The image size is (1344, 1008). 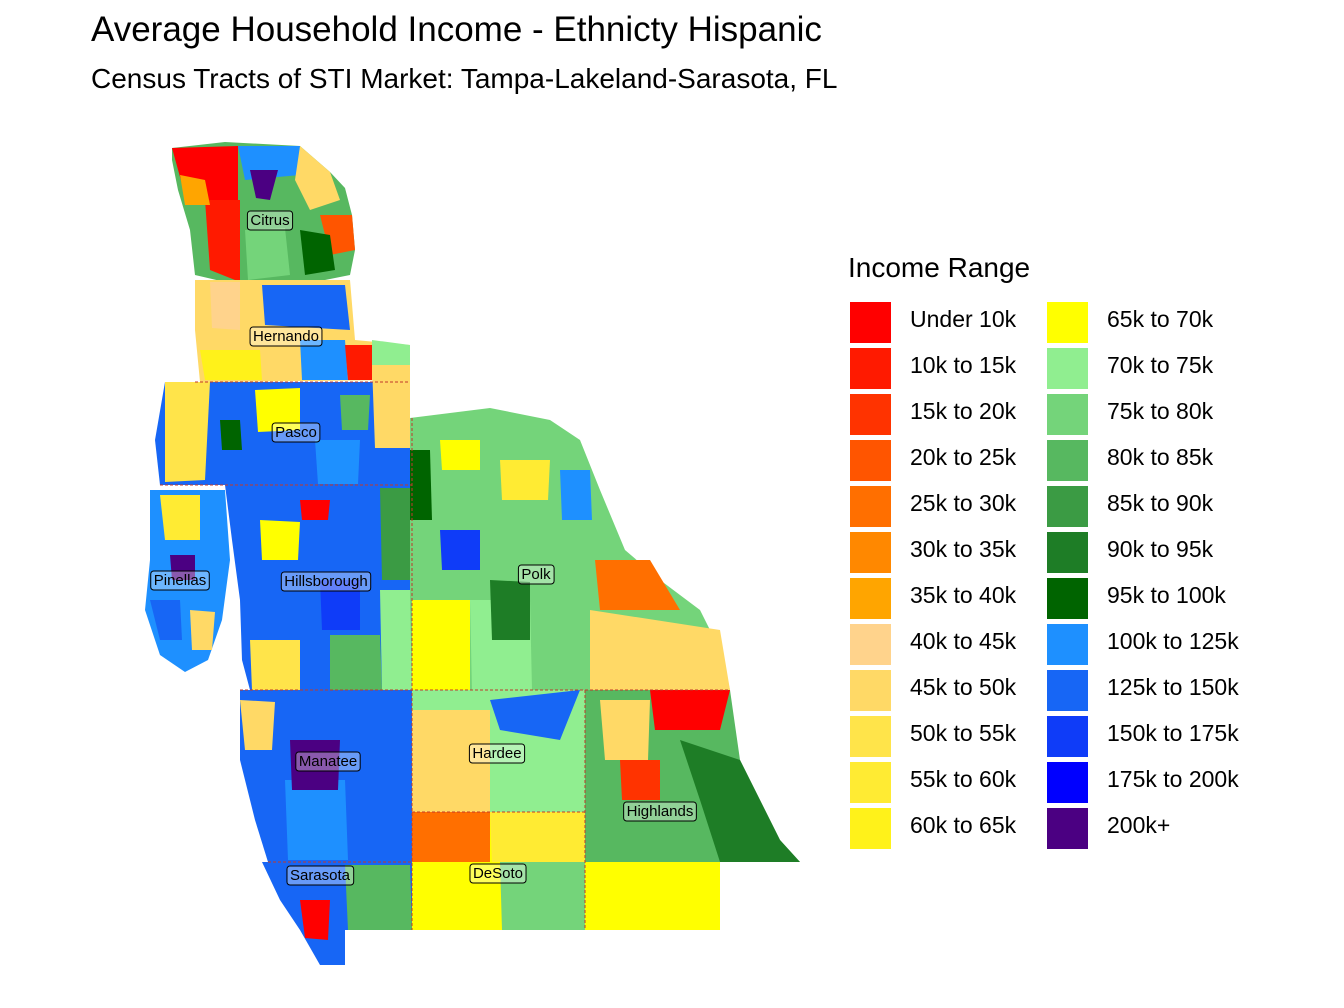 I want to click on svg-text: Pinellas, so click(x=180, y=580).